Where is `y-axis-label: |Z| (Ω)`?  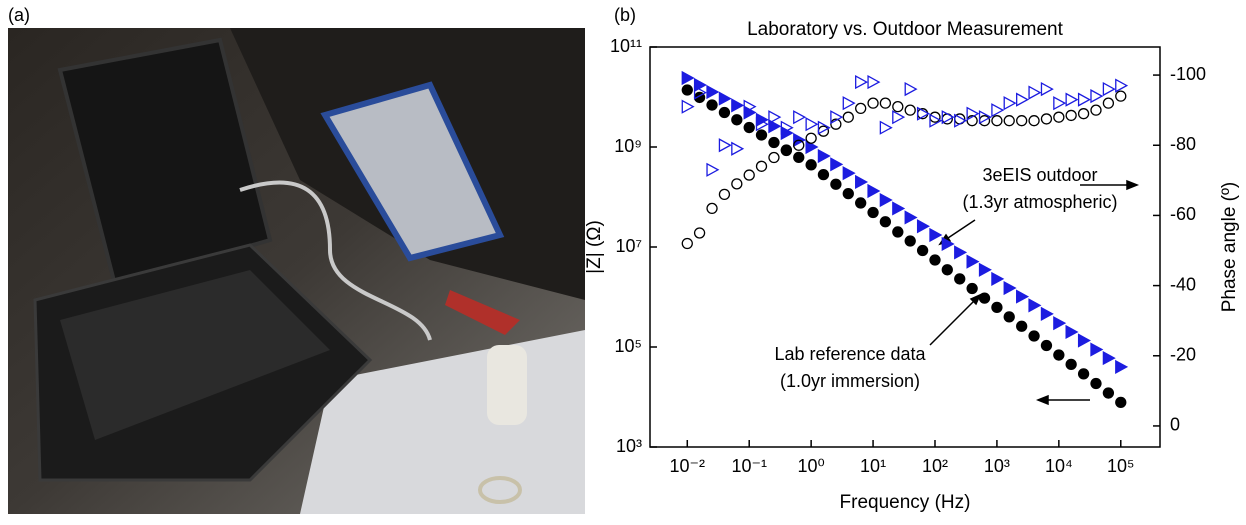
y-axis-label: |Z| (Ω) is located at coordinates (594, 247).